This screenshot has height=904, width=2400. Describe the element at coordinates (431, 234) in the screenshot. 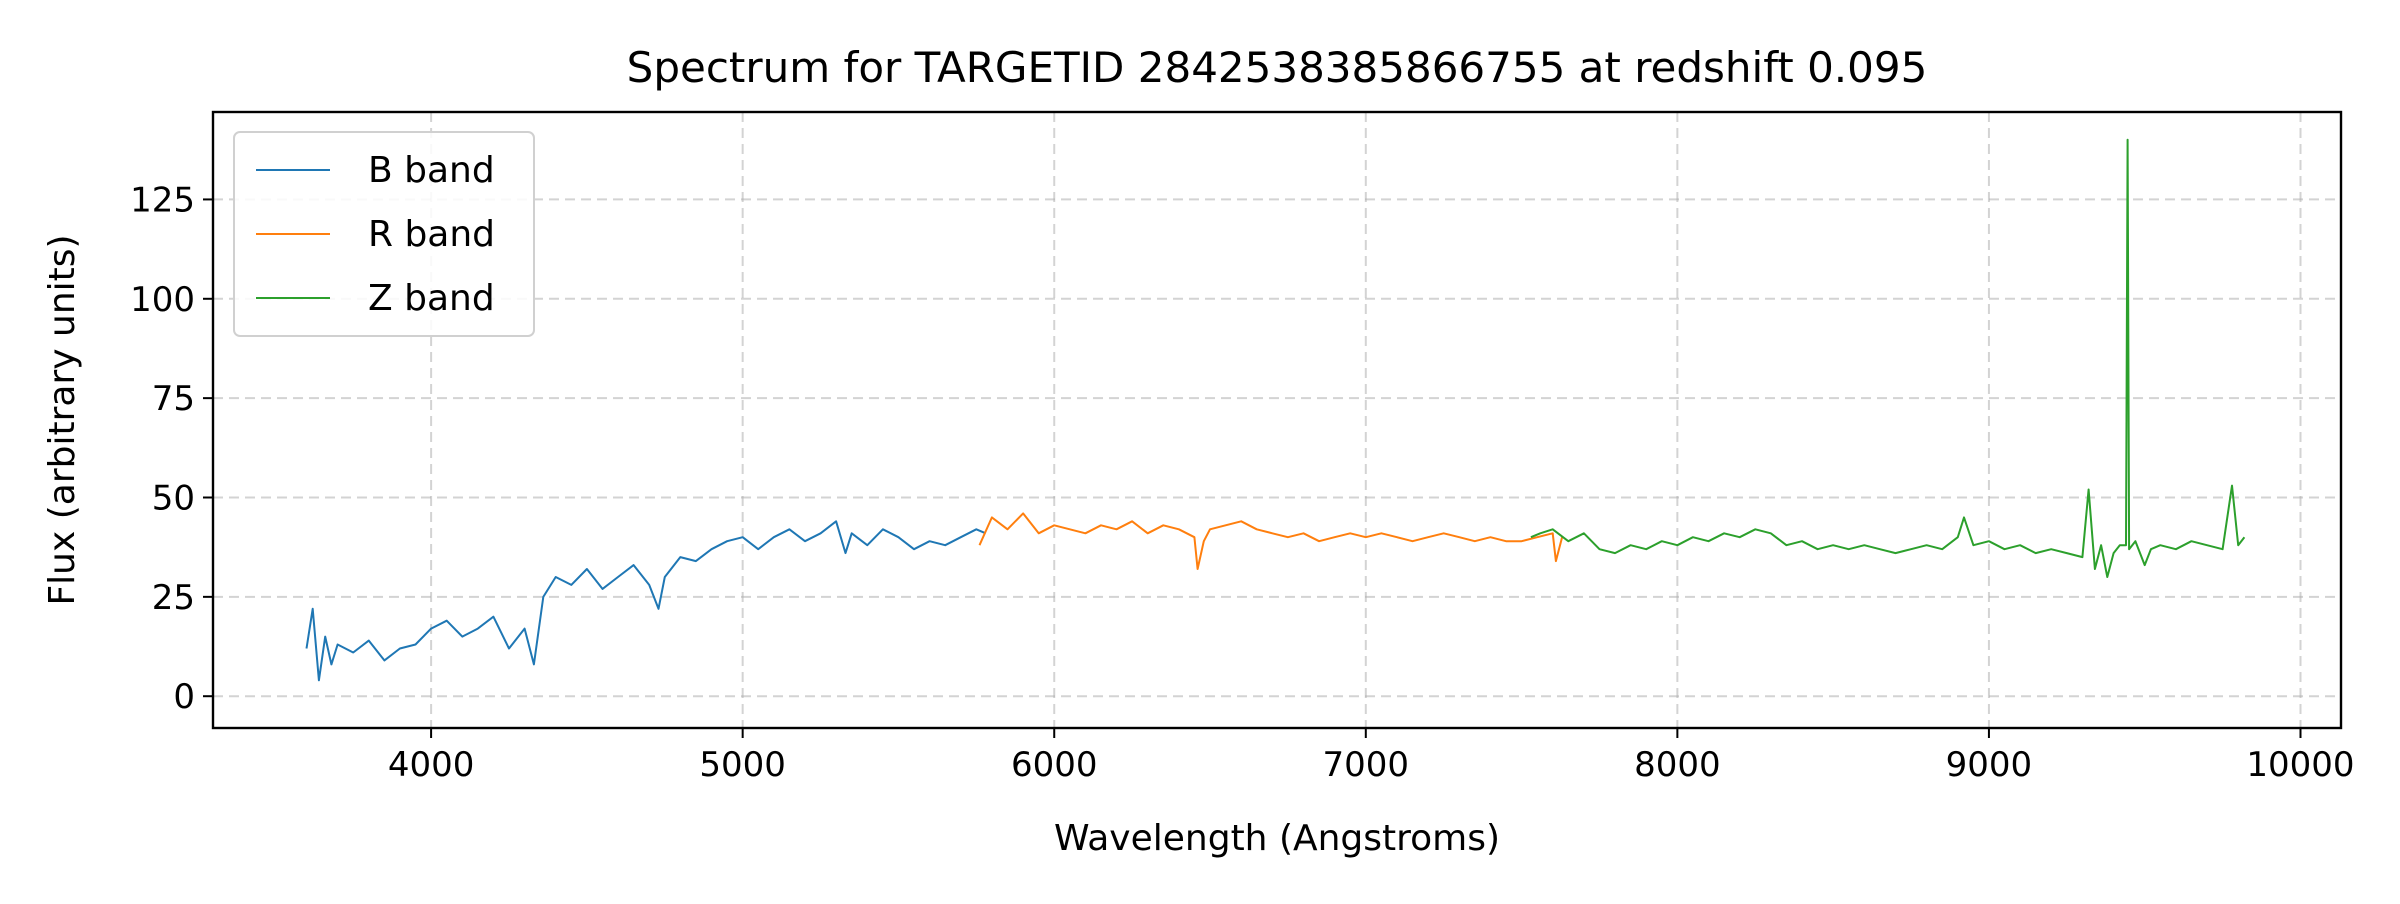

I see `legend-label: R band` at that location.